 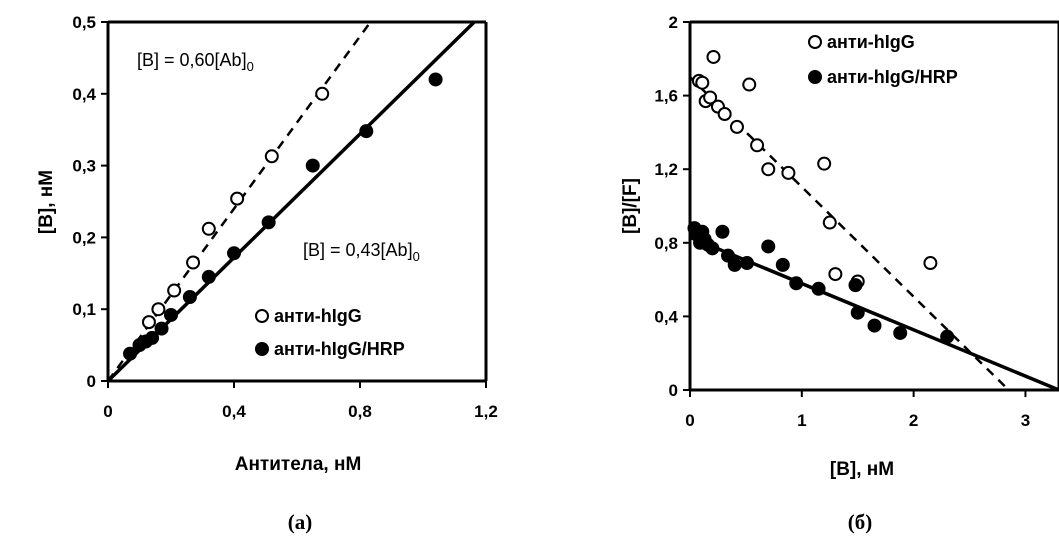 What do you see at coordinates (486, 411) in the screenshot?
I see `x-tick-label: 1,2` at bounding box center [486, 411].